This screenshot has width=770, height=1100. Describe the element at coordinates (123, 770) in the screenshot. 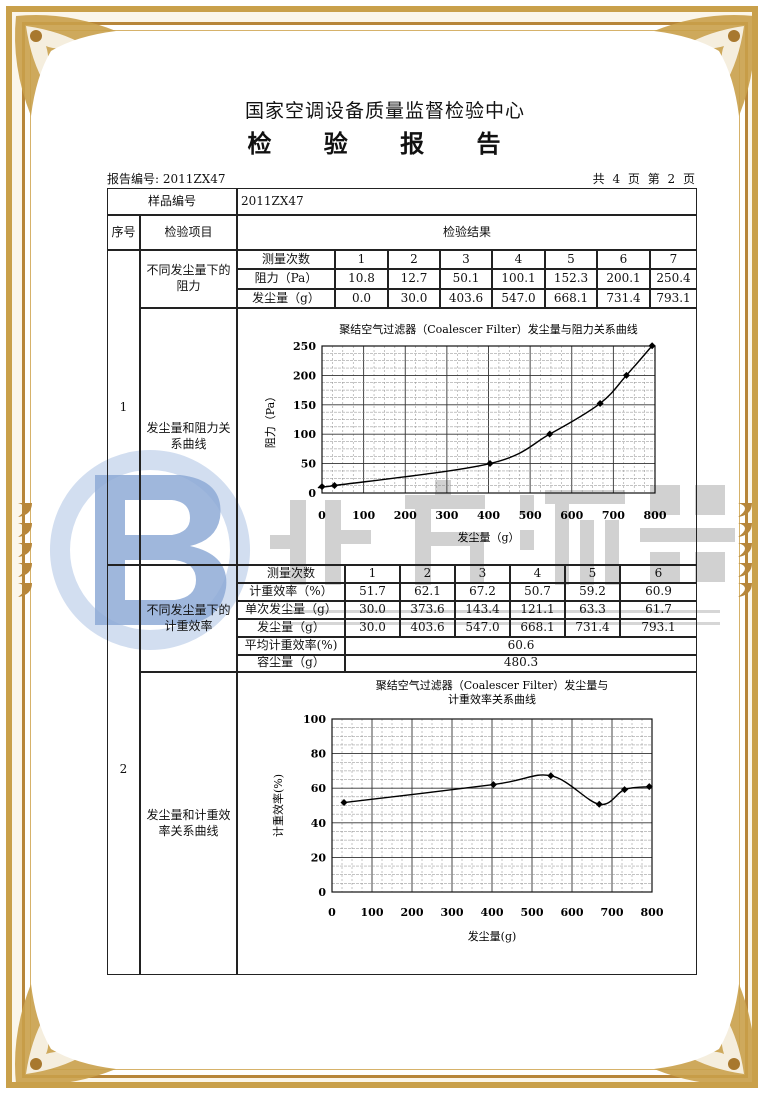

I see `seq-2: 2` at that location.